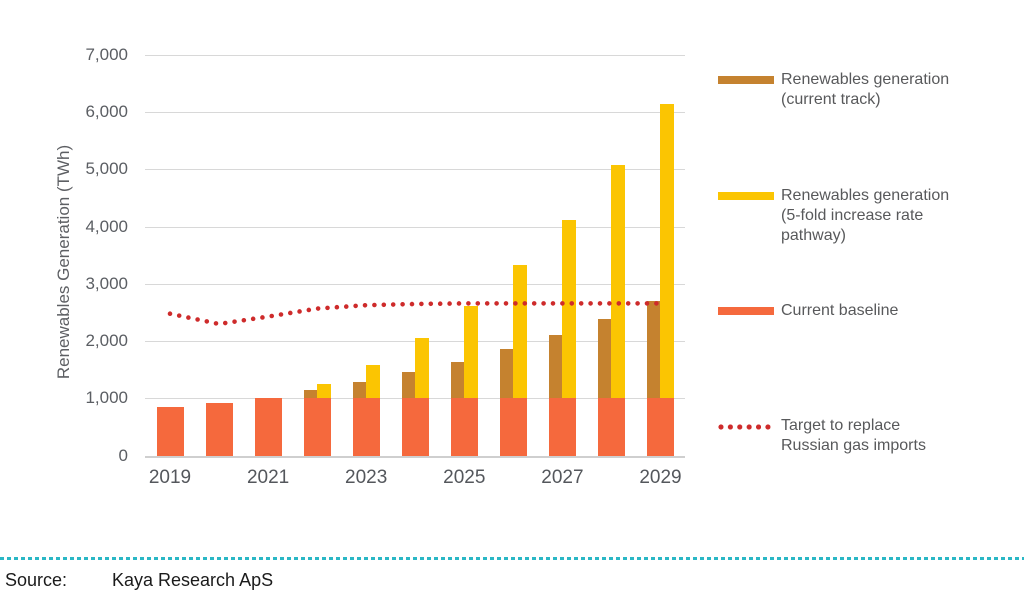  What do you see at coordinates (660, 477) in the screenshot?
I see `x-tick-label-2029: 2029` at bounding box center [660, 477].